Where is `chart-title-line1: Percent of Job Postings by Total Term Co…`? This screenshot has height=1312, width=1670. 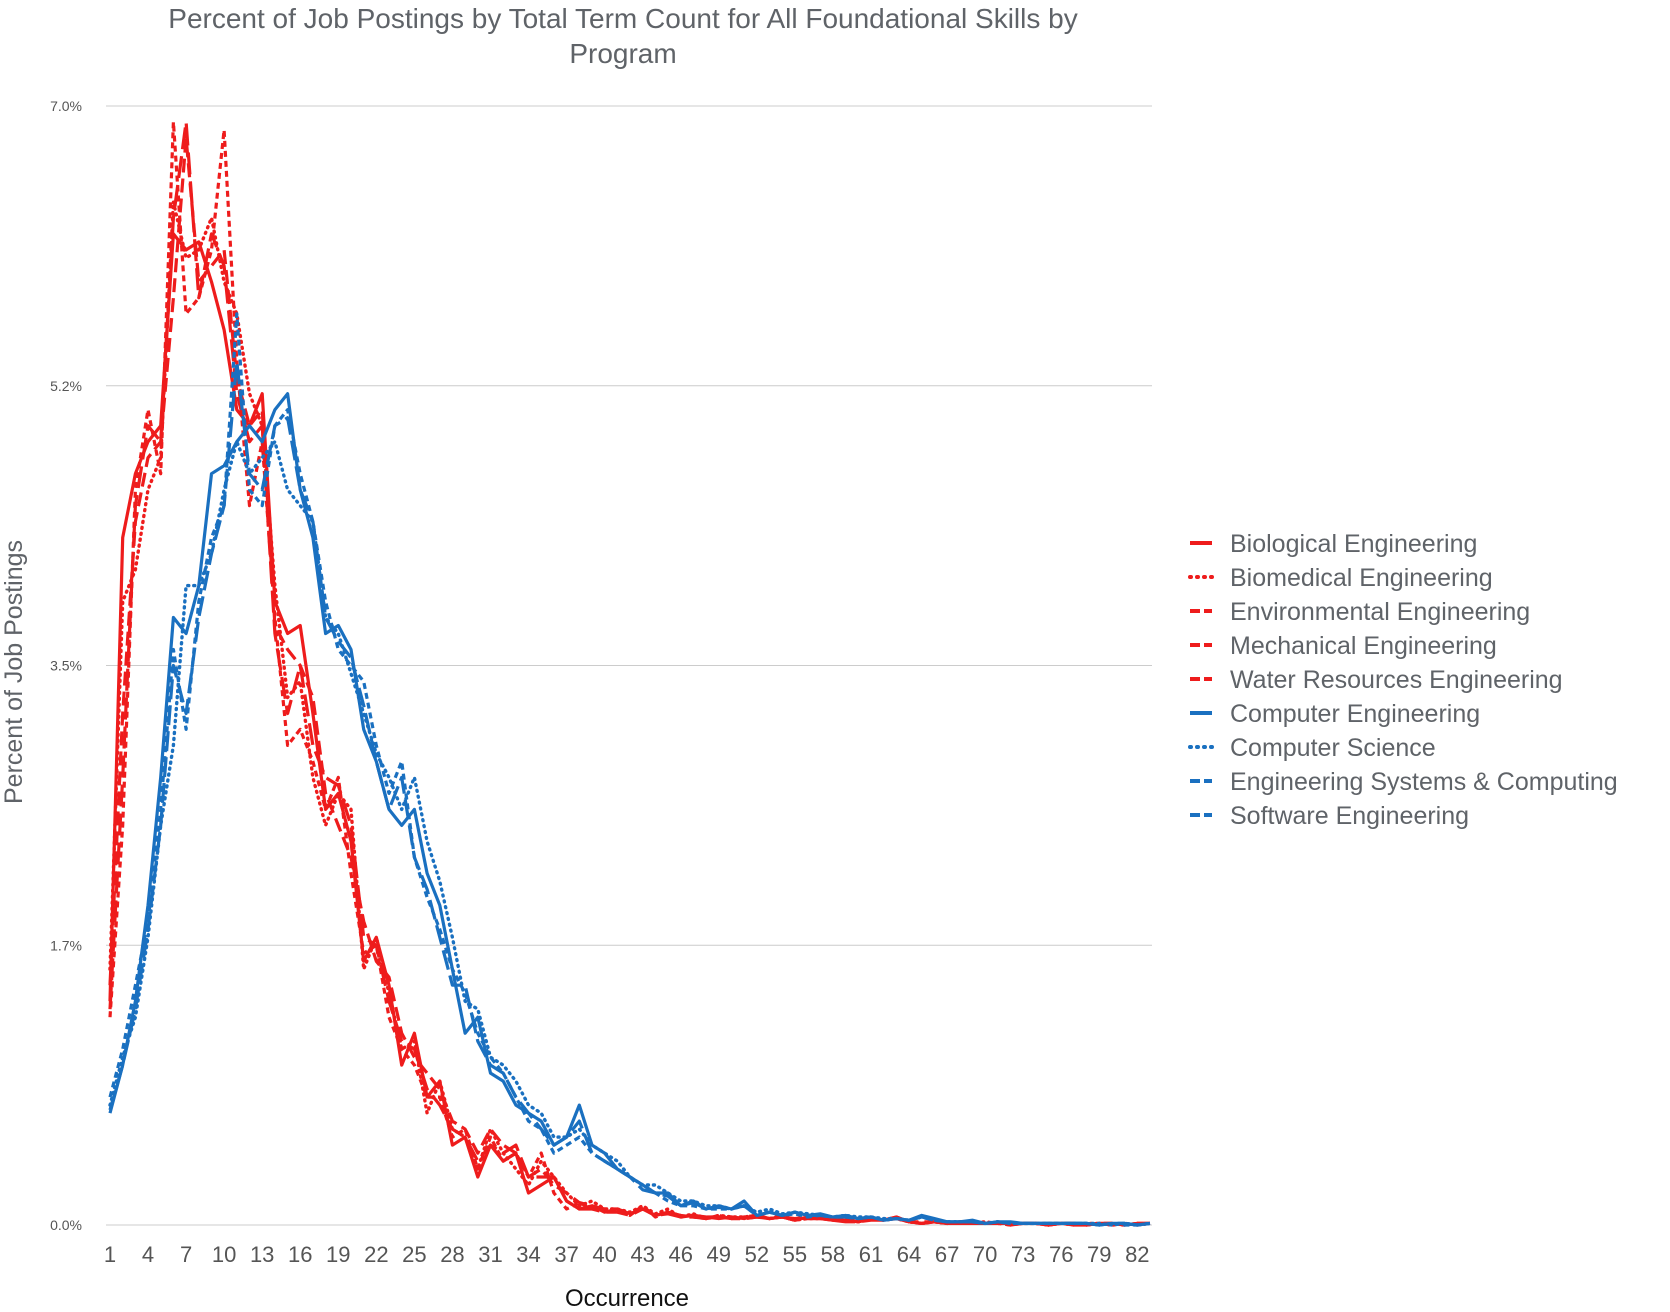 chart-title-line1: Percent of Job Postings by Total Term Co… is located at coordinates (622, 18).